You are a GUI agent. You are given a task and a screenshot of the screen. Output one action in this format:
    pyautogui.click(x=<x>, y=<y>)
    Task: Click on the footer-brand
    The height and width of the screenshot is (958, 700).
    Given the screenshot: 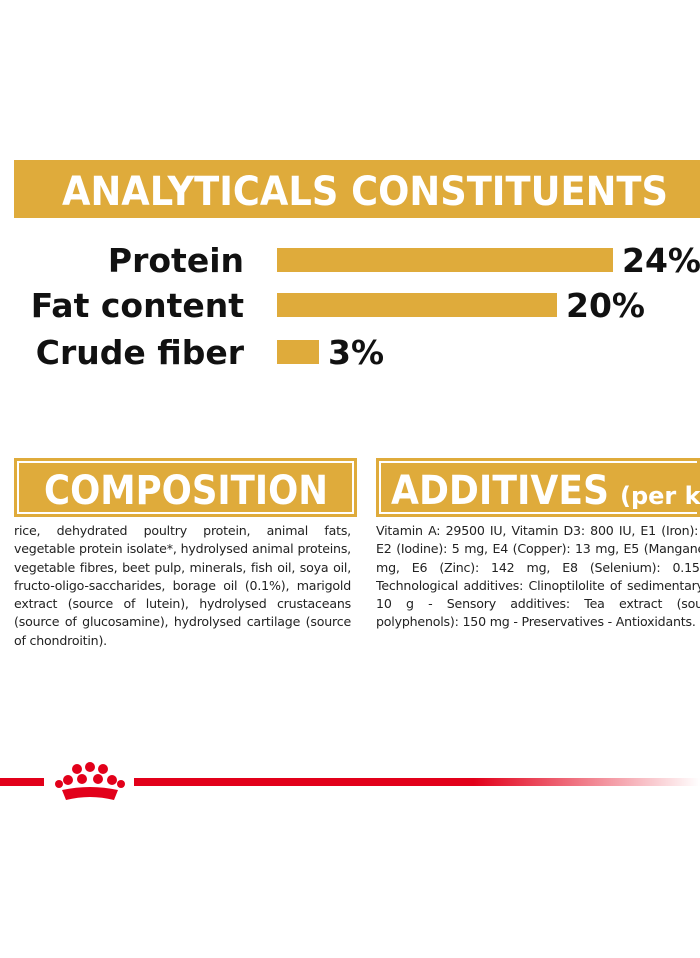 What is the action you would take?
    pyautogui.click(x=350, y=781)
    